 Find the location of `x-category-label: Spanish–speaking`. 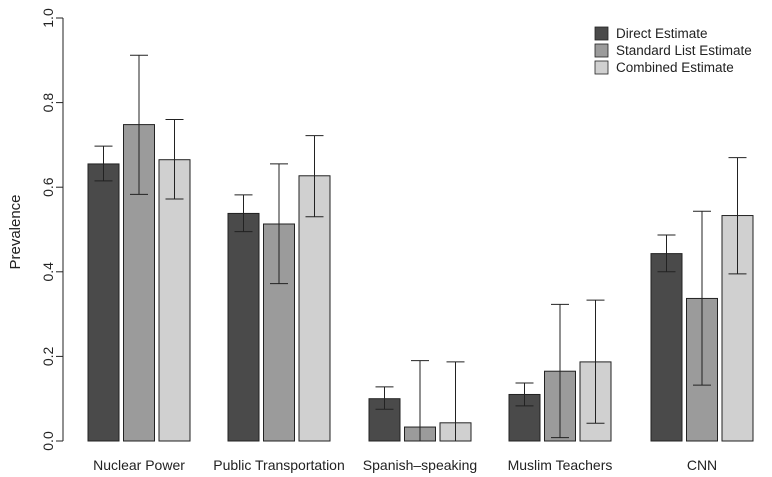

x-category-label: Spanish–speaking is located at coordinates (420, 465).